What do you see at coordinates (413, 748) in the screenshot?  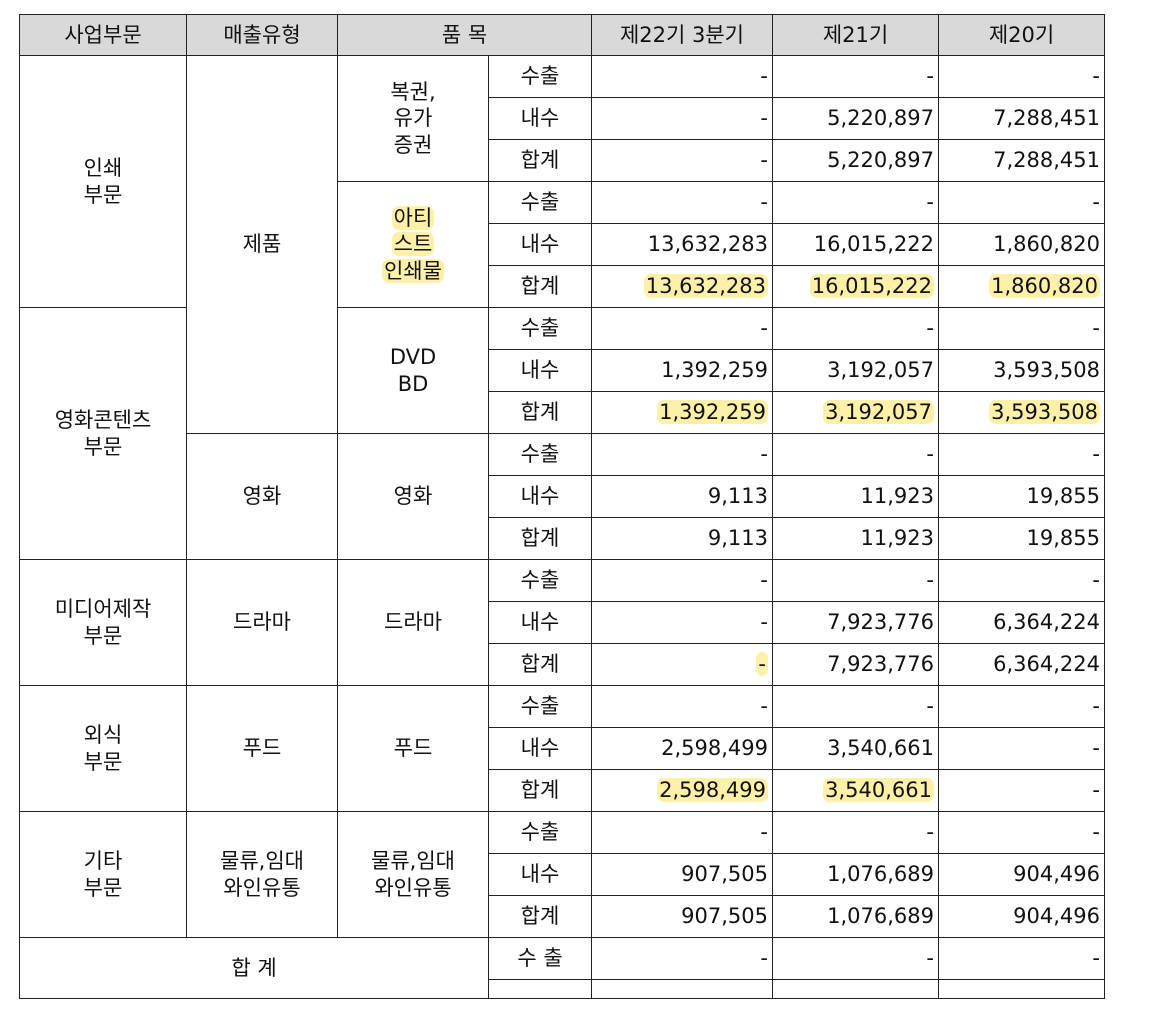 I see `item-food: 푸드` at bounding box center [413, 748].